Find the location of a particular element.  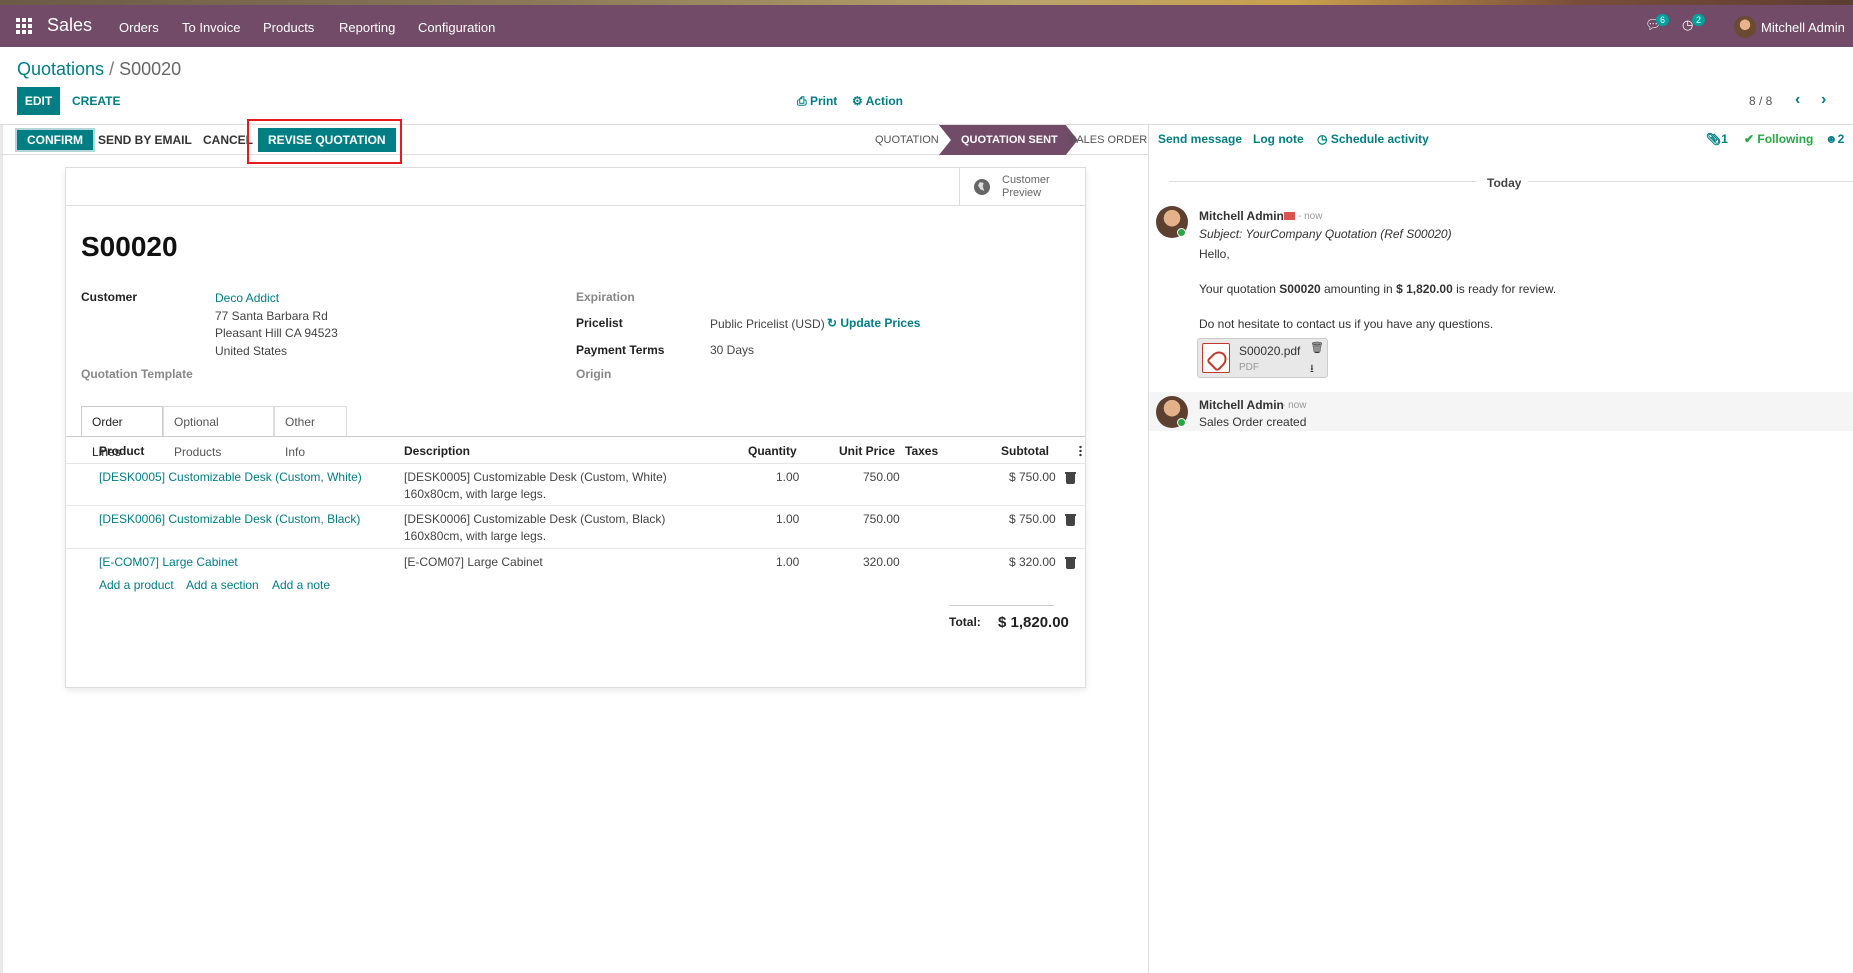

send-by-email-button: SEND BY EMAIL is located at coordinates (145, 140).